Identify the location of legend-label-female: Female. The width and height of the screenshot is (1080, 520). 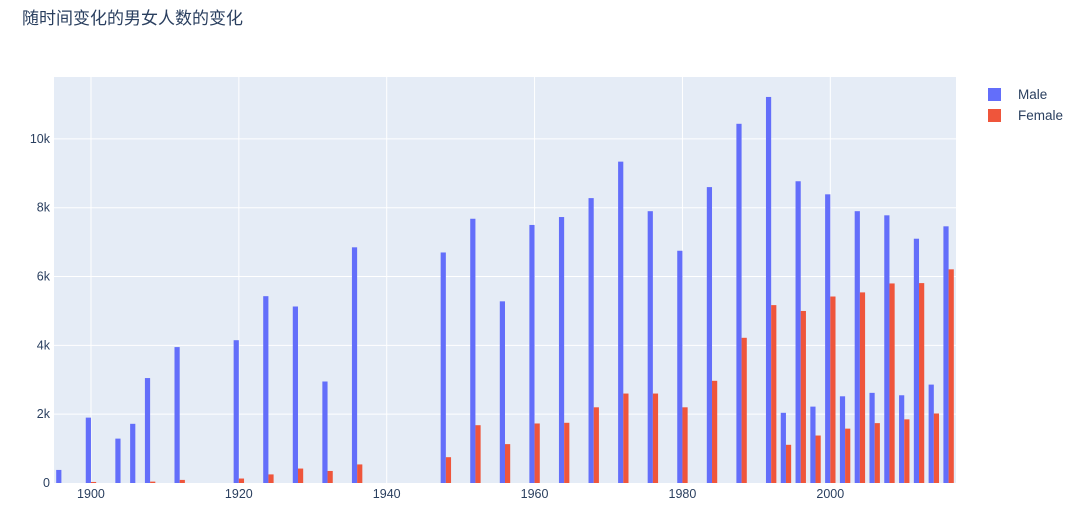
(1041, 115).